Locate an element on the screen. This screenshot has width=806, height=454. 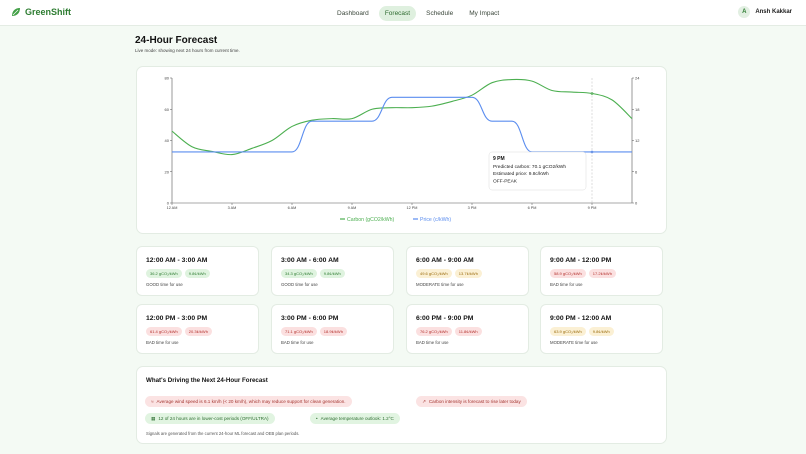
avatar: A is located at coordinates (744, 12).